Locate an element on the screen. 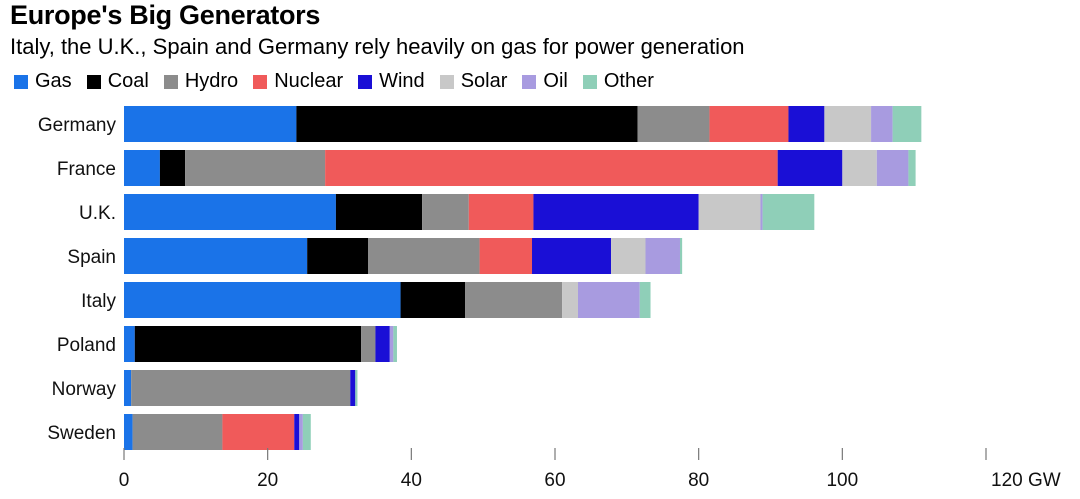 Image resolution: width=1080 pixels, height=499 pixels. legend-item-oil: Oil is located at coordinates (545, 81).